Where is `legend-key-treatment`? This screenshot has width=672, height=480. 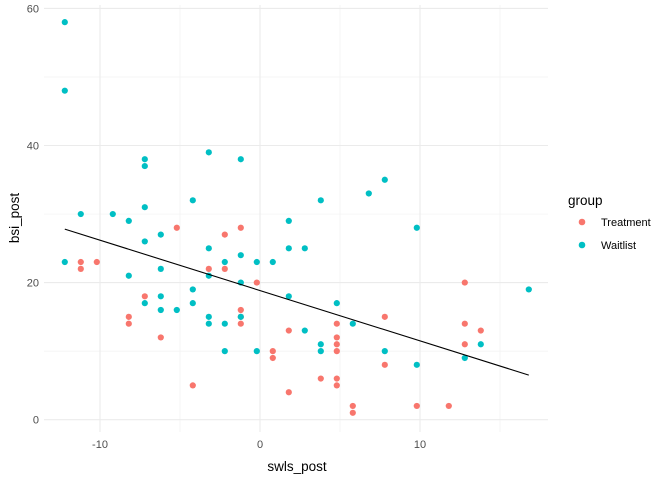
legend-key-treatment is located at coordinates (582, 222).